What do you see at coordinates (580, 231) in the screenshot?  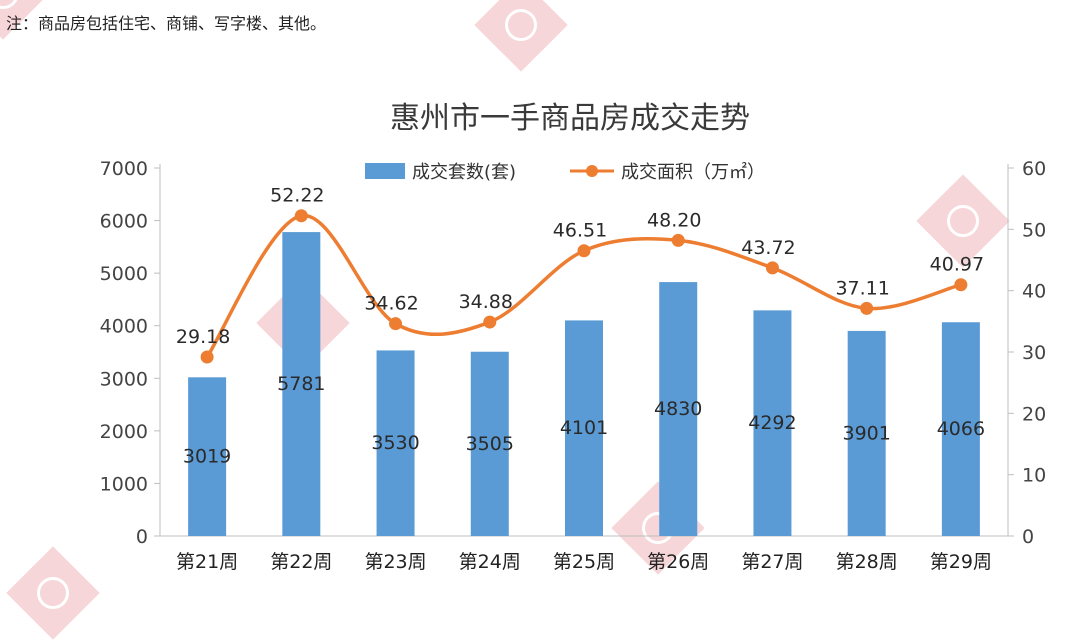 I see `line-data-label: 46.51` at bounding box center [580, 231].